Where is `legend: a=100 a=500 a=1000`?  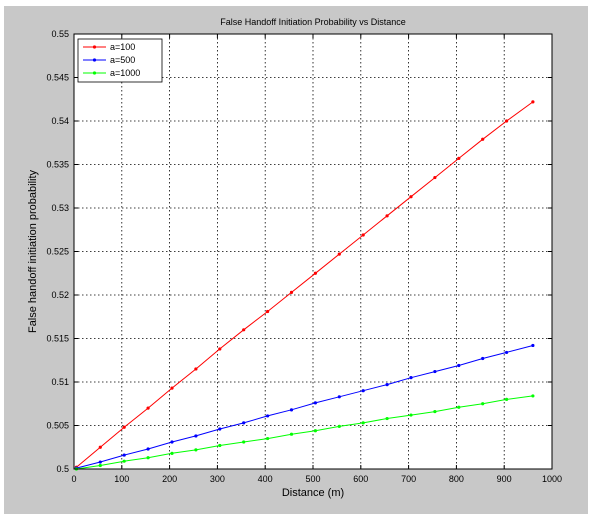
legend: a=100 a=500 a=1000 is located at coordinates (120, 60).